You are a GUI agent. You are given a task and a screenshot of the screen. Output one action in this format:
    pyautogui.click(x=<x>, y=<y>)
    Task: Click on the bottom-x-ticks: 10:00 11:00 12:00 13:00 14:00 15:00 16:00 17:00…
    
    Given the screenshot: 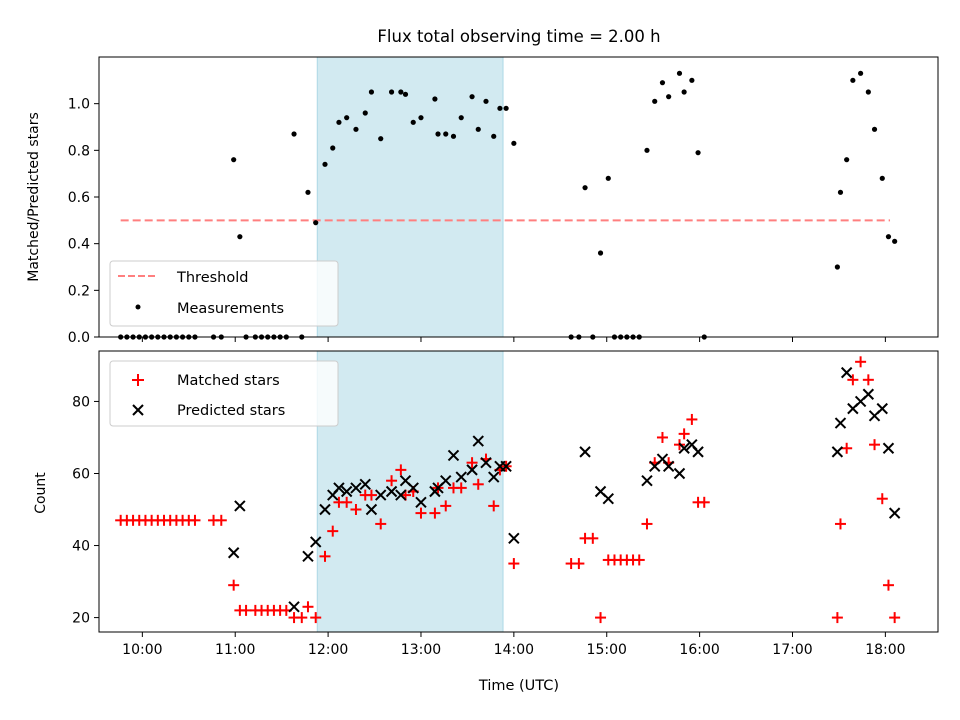 What is the action you would take?
    pyautogui.click(x=514, y=645)
    